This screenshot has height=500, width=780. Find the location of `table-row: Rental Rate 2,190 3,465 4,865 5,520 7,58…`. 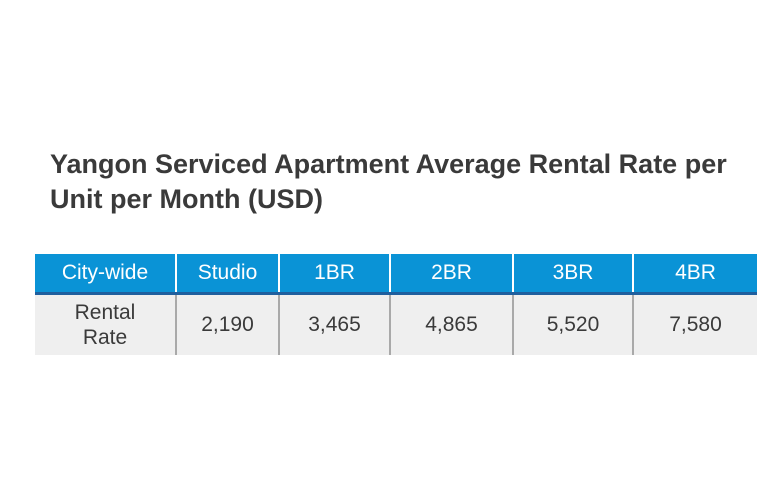

table-row: Rental Rate 2,190 3,465 4,865 5,520 7,58… is located at coordinates (396, 324).